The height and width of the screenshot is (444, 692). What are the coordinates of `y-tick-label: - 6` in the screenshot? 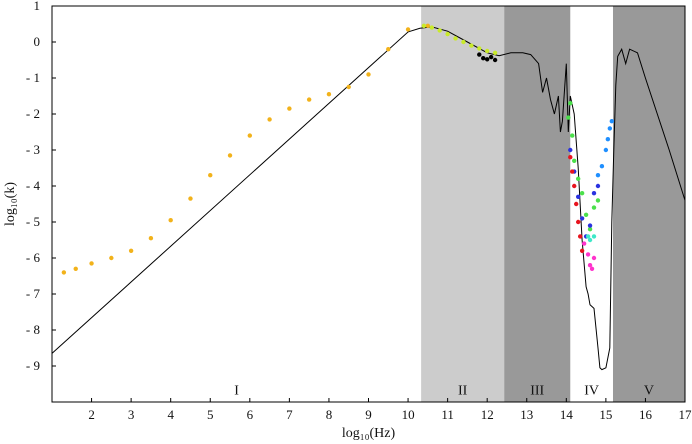 It's located at (33, 257).